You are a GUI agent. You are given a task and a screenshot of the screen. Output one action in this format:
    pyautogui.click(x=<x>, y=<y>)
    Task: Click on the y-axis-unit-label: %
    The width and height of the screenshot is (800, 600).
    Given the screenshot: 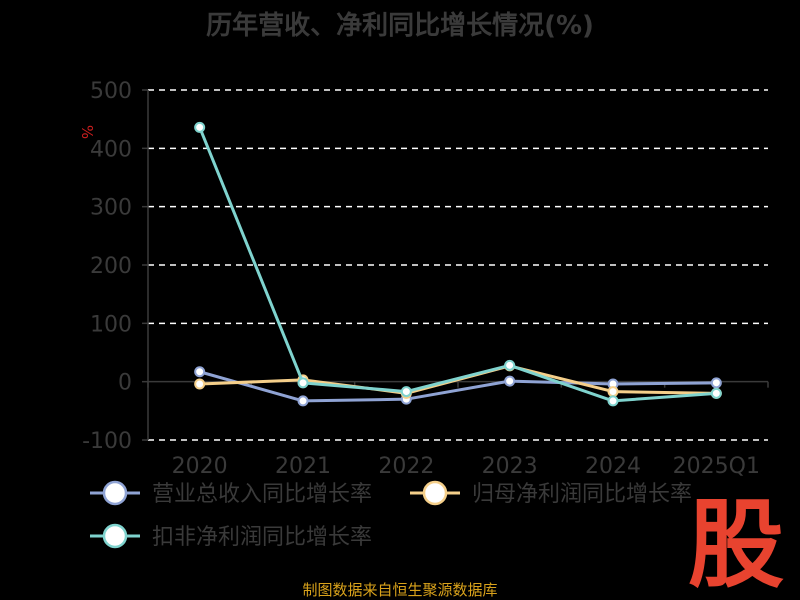 What is the action you would take?
    pyautogui.click(x=87, y=132)
    